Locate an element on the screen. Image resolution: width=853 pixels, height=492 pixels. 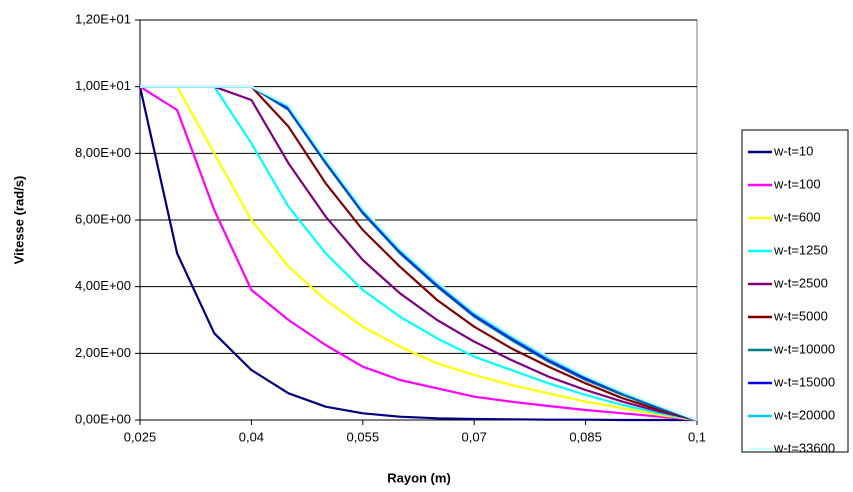
y-tick-label: 1,00E+01 is located at coordinates (103, 85).